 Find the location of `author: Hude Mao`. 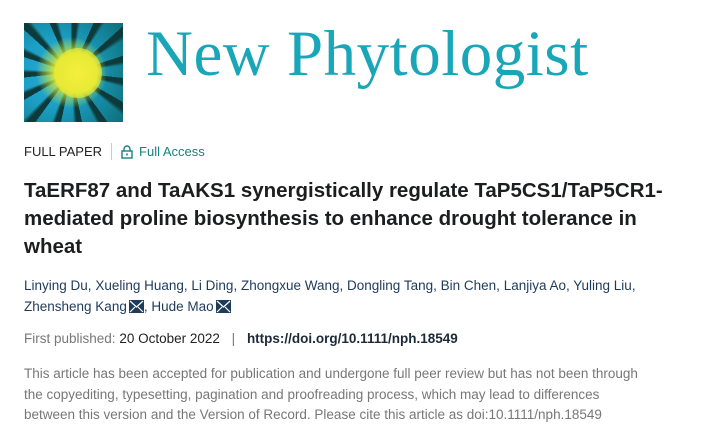

author: Hude Mao is located at coordinates (182, 306).